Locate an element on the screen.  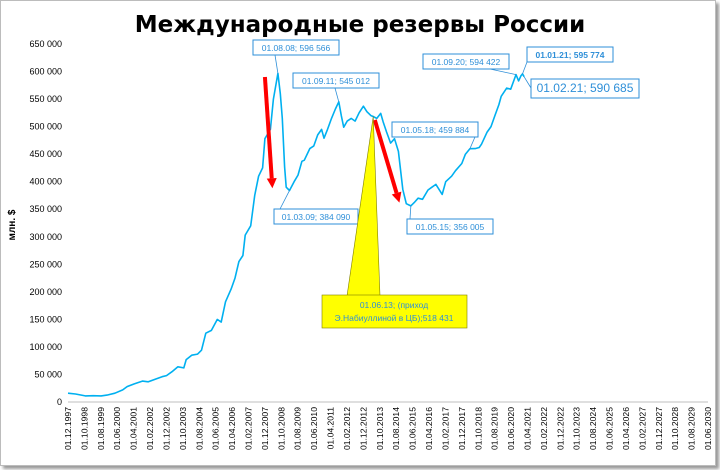
x-tick-label: 01.06.2015 is located at coordinates (413, 428).